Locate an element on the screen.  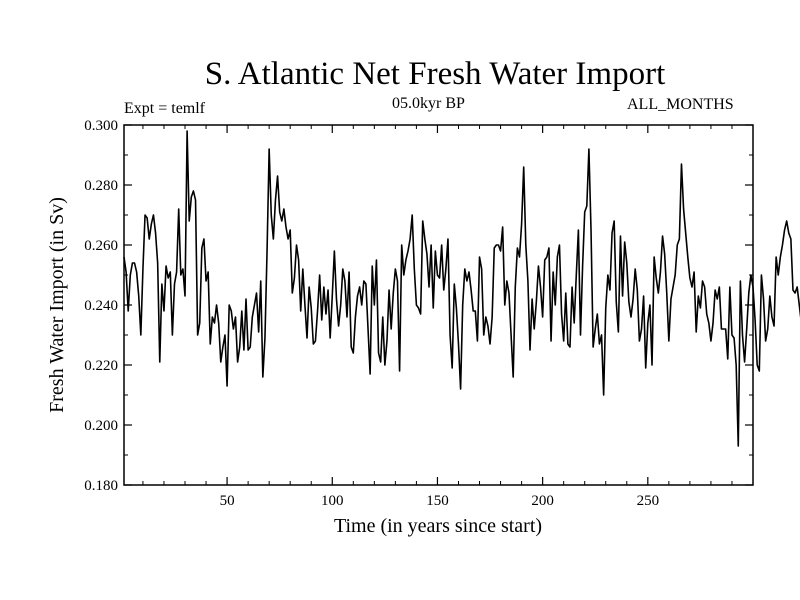
x-tick-label: 150 is located at coordinates (437, 501).